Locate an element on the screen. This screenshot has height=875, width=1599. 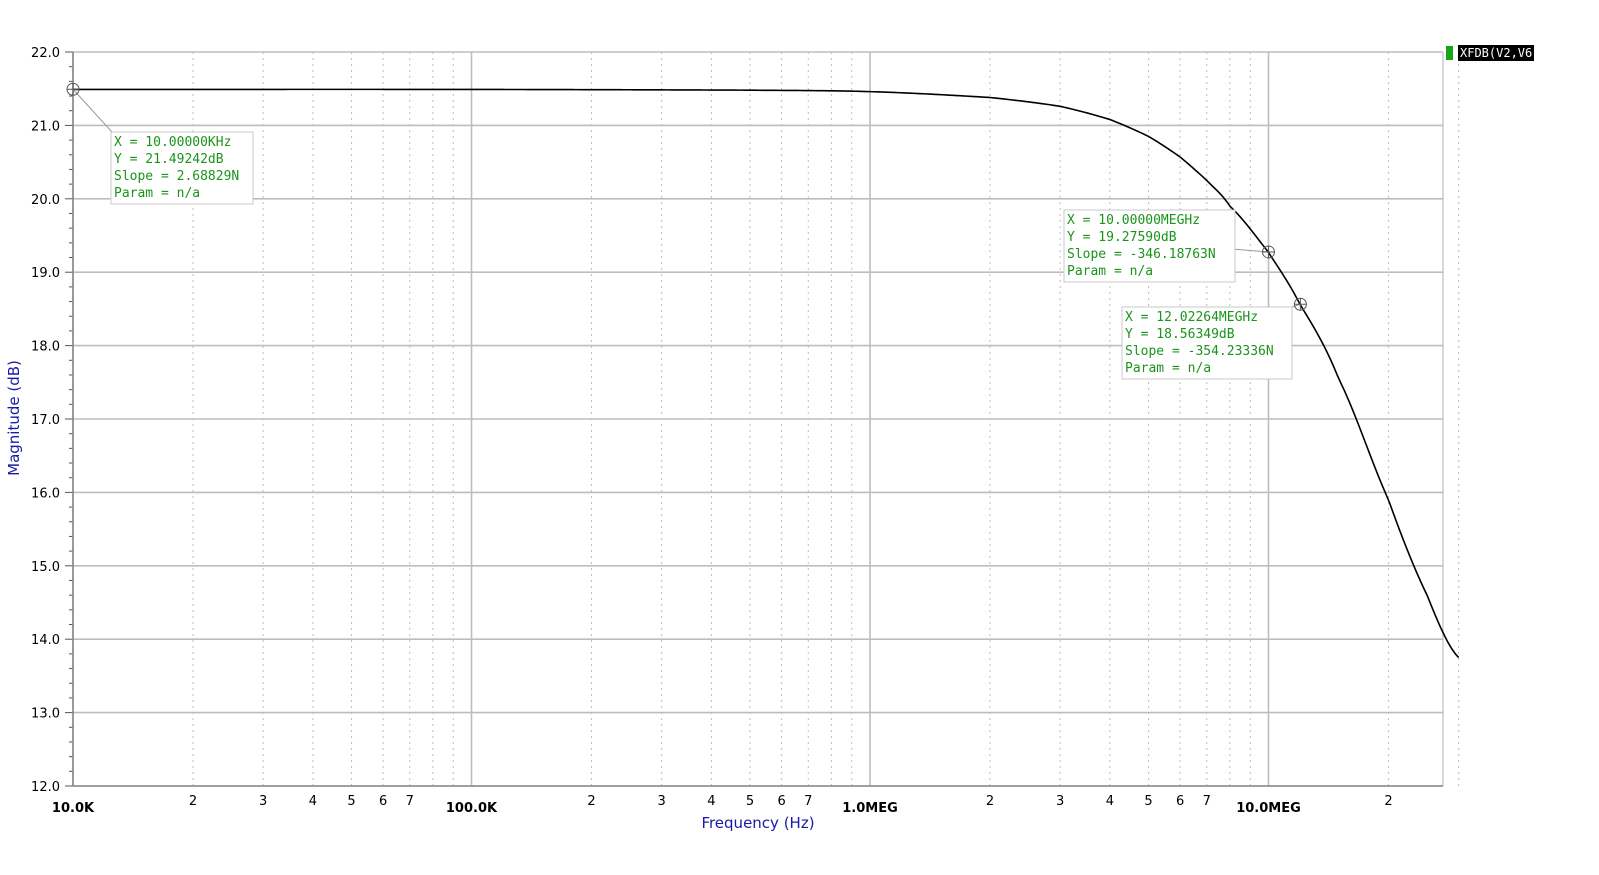
y-axis-title: Magnitude (dB) is located at coordinates (14, 418).